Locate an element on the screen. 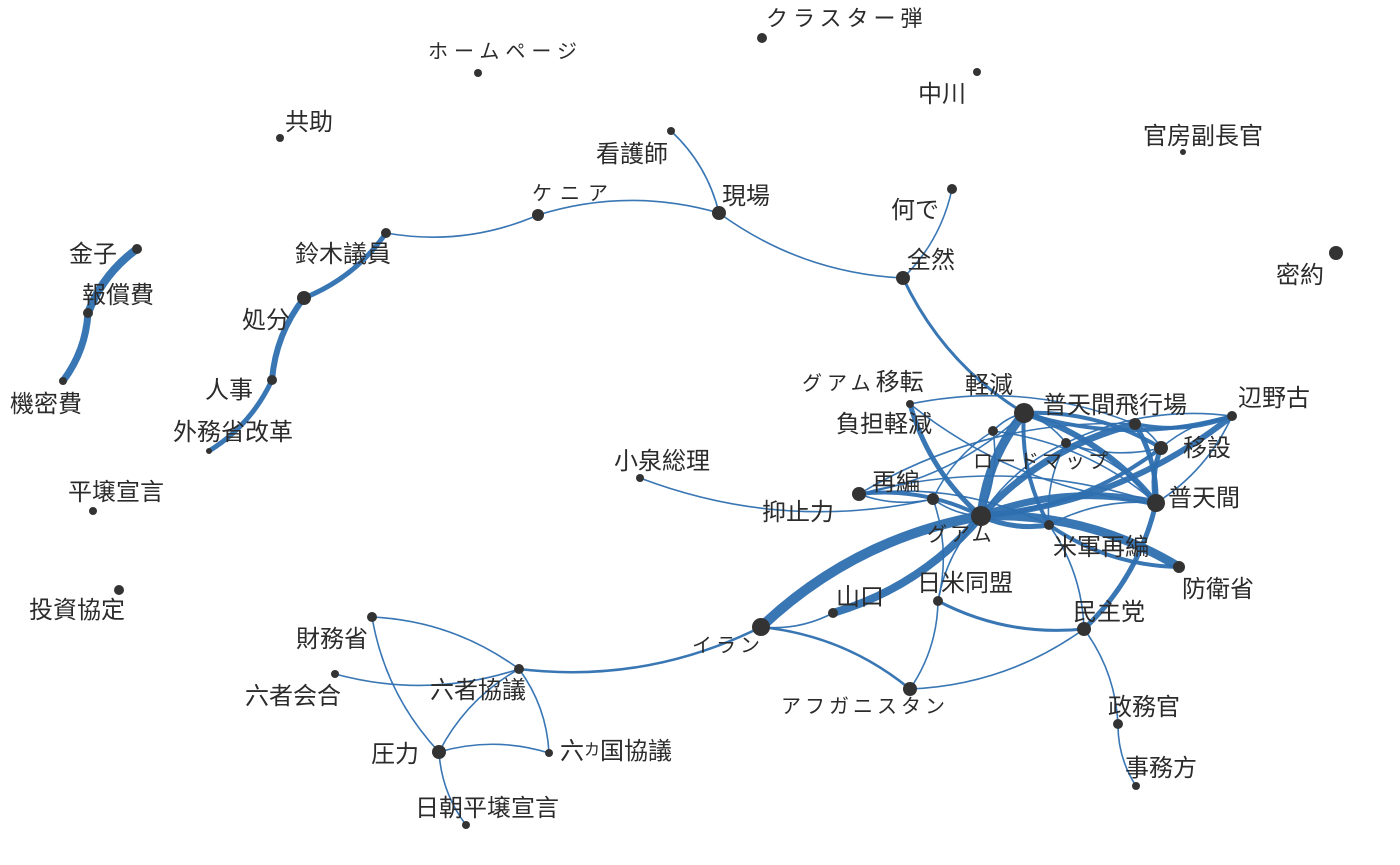 This screenshot has height=865, width=1400. label-rokusha_kyogi: 六者協議 is located at coordinates (478, 690).